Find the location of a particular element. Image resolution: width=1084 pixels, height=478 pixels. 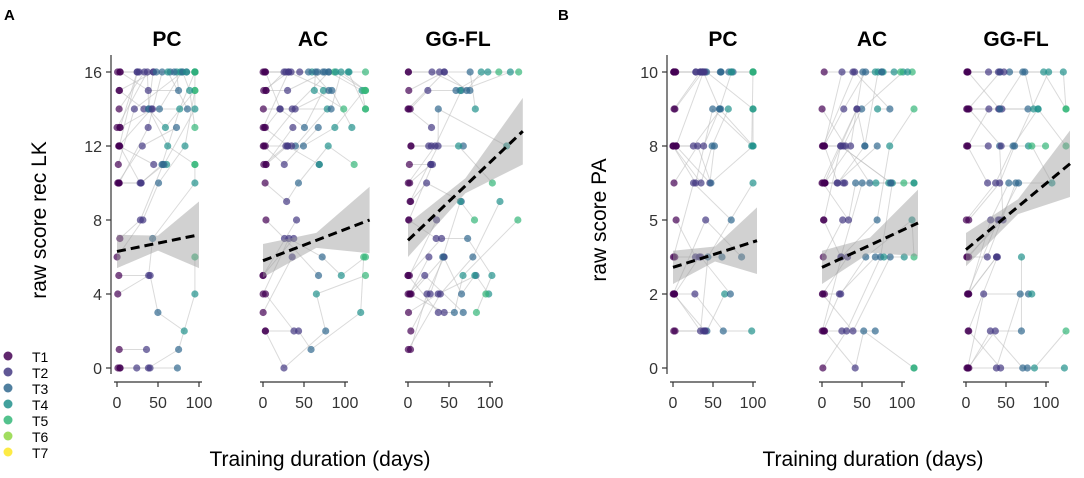

legend-label: T4 is located at coordinates (40, 405).